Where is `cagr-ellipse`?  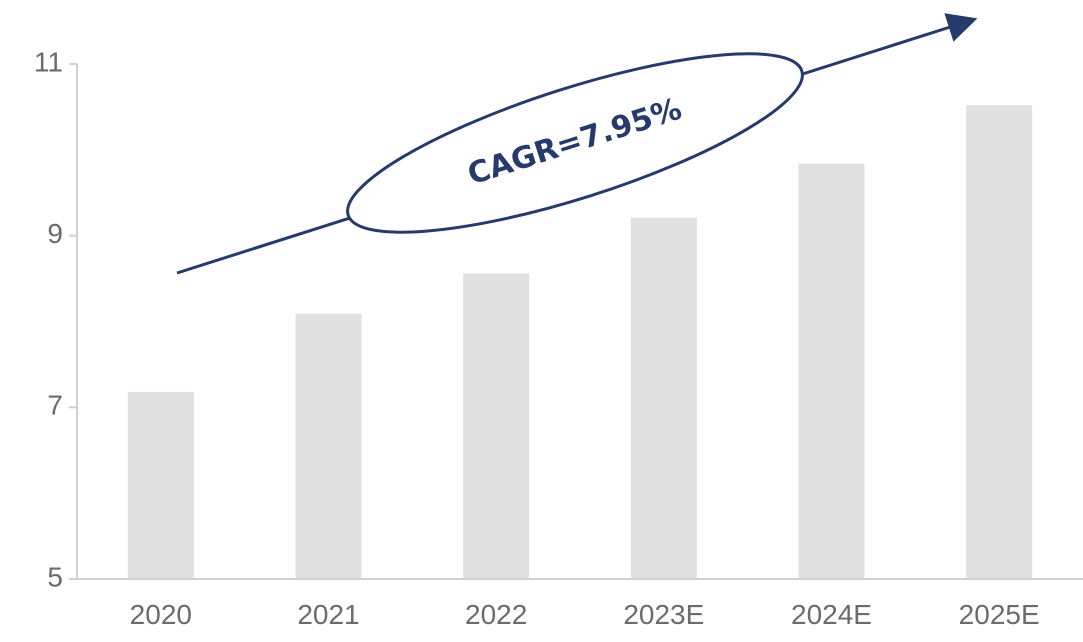 cagr-ellipse is located at coordinates (575, 143).